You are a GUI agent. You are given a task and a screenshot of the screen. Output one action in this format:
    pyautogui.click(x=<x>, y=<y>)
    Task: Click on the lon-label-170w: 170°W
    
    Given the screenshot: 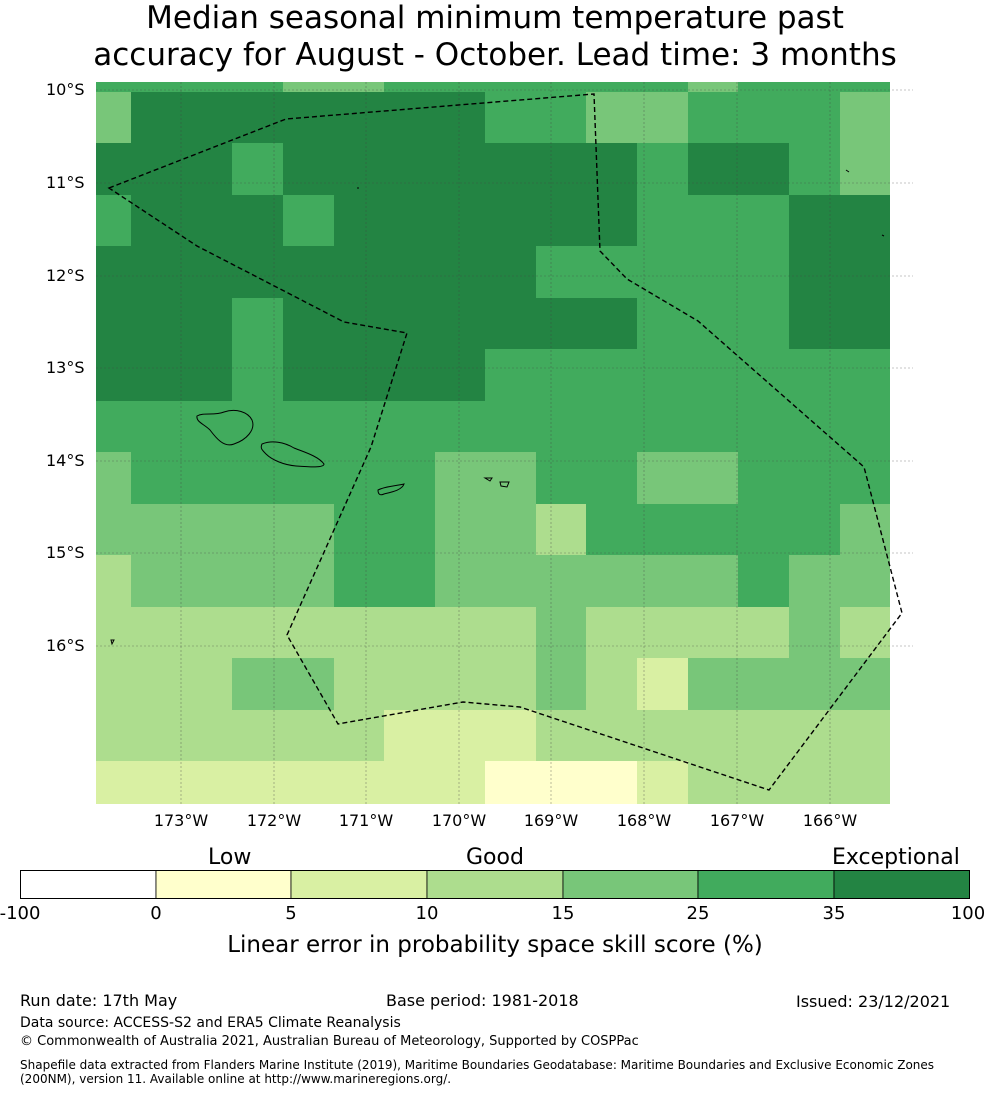 What is the action you would take?
    pyautogui.click(x=459, y=820)
    